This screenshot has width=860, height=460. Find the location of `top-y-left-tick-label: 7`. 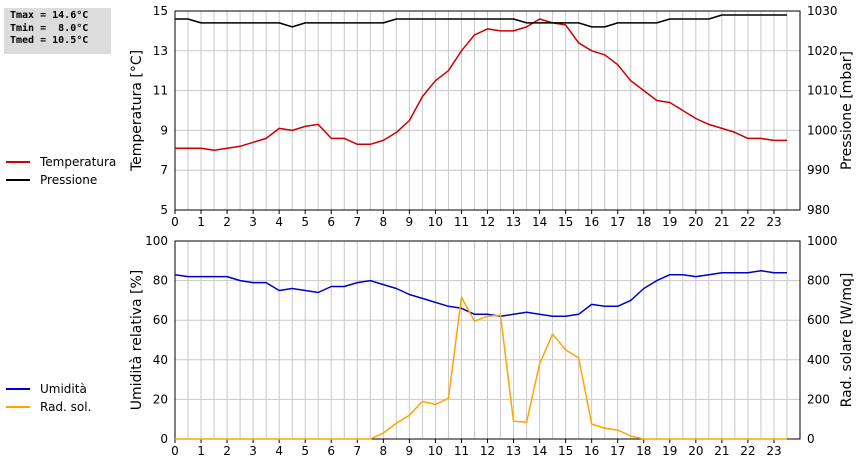

top-y-left-tick-label: 7 is located at coordinates (164, 170).